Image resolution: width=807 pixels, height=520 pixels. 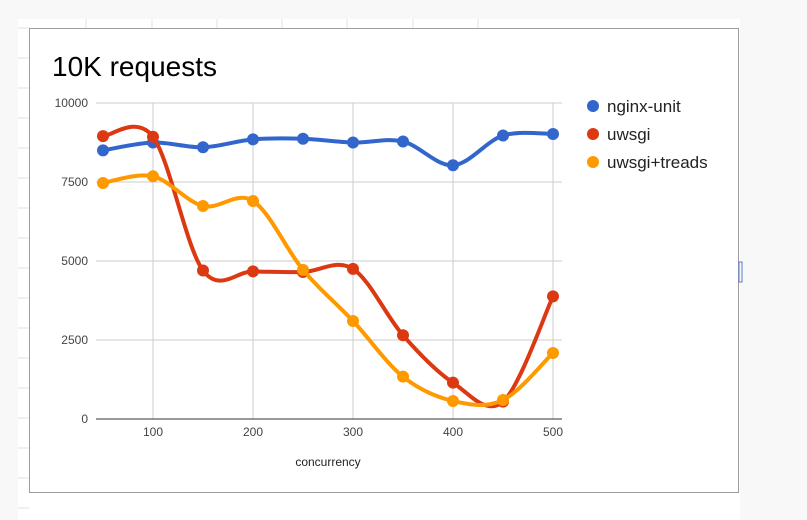 I want to click on cell-selection, so click(x=740, y=272).